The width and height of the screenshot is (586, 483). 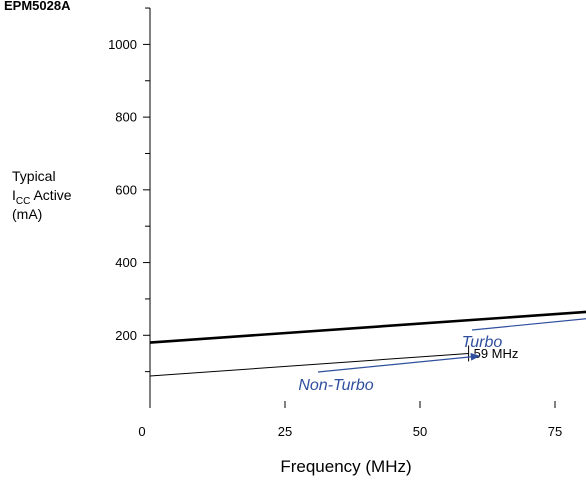 I want to click on y-tick-label: 1000, so click(x=122, y=44).